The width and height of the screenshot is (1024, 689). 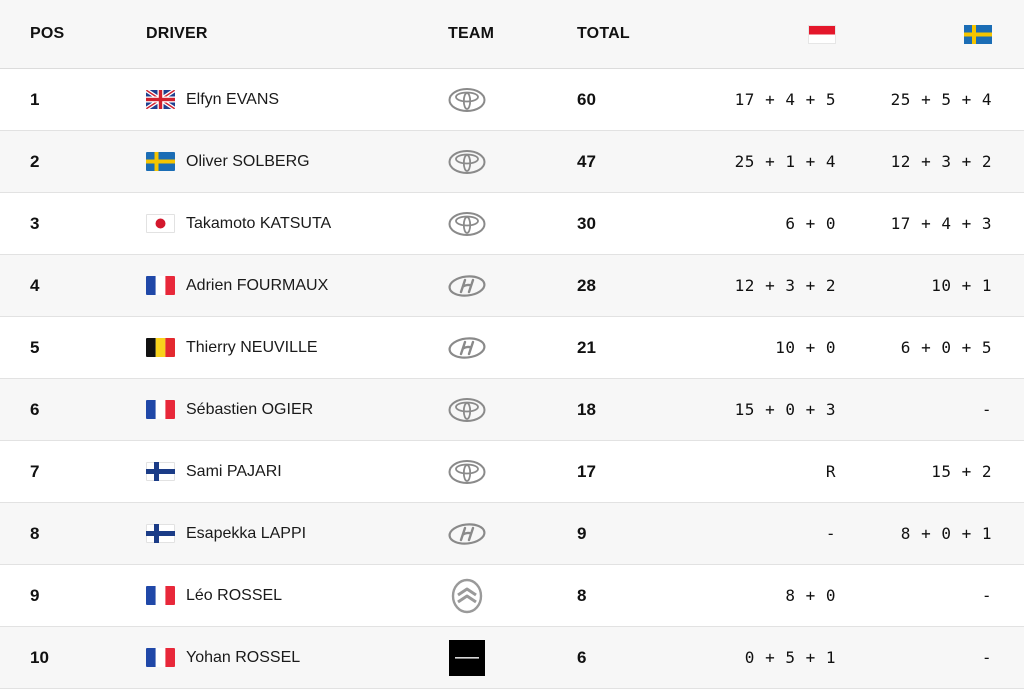 I want to click on driver-name: Adrien FOURMAUX, so click(x=257, y=285).